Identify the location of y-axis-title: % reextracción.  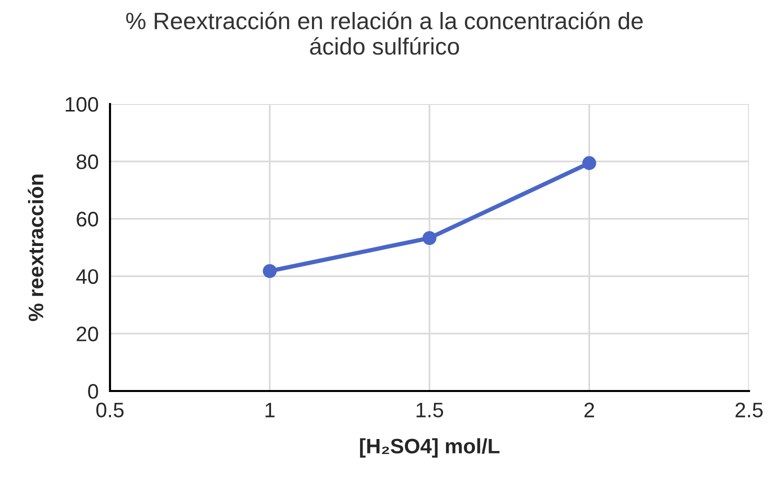
(36, 248).